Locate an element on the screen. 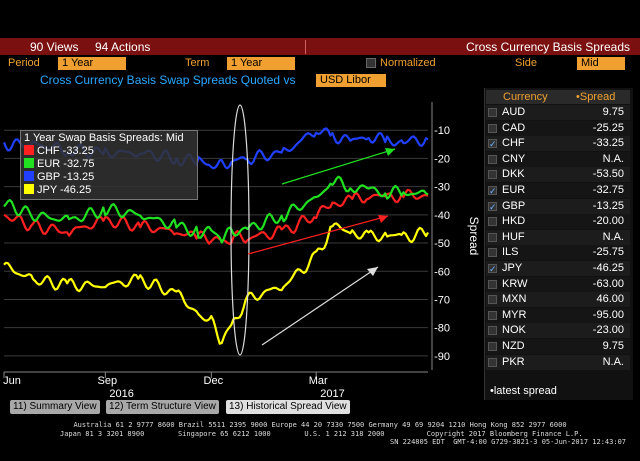  currency-panel-header is located at coordinates (558, 97).